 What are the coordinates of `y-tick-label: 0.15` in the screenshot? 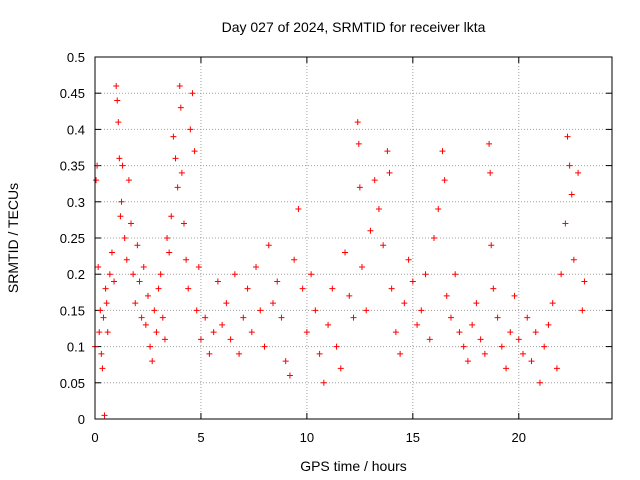 It's located at (72, 310).